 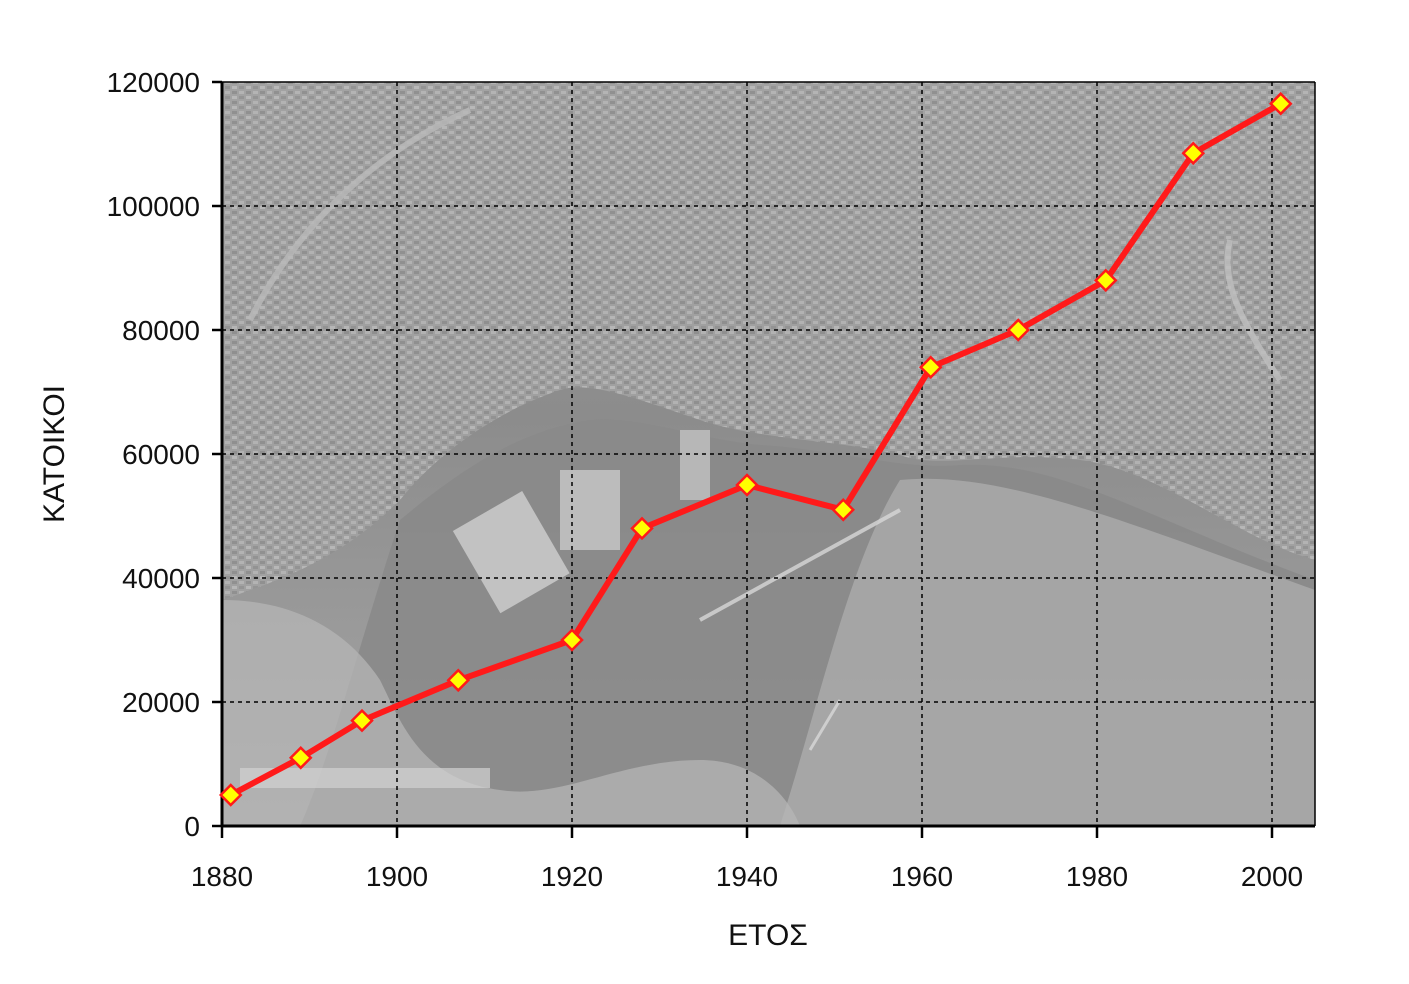 I want to click on x-tick-label: 2000, so click(x=1272, y=876).